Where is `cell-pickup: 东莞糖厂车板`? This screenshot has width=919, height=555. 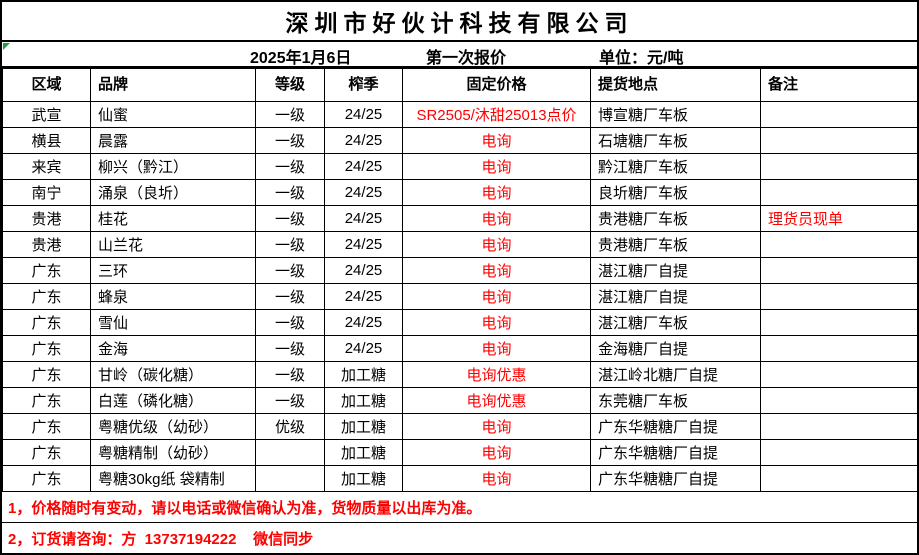 cell-pickup: 东莞糖厂车板 is located at coordinates (675, 400).